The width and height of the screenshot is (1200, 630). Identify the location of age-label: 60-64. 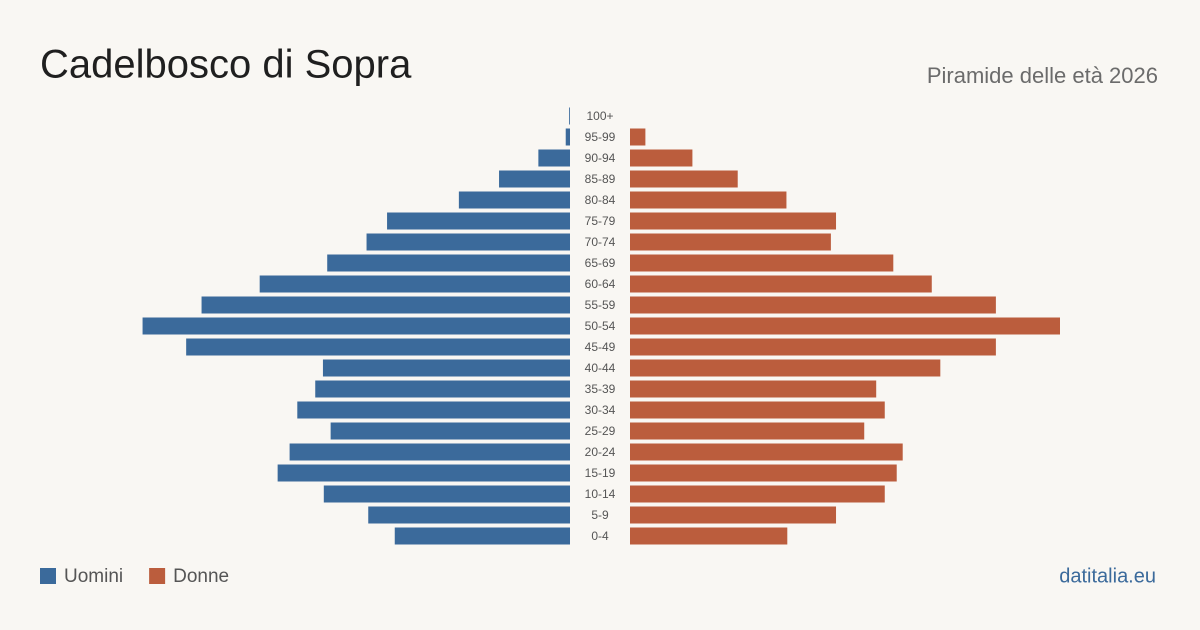
(600, 284).